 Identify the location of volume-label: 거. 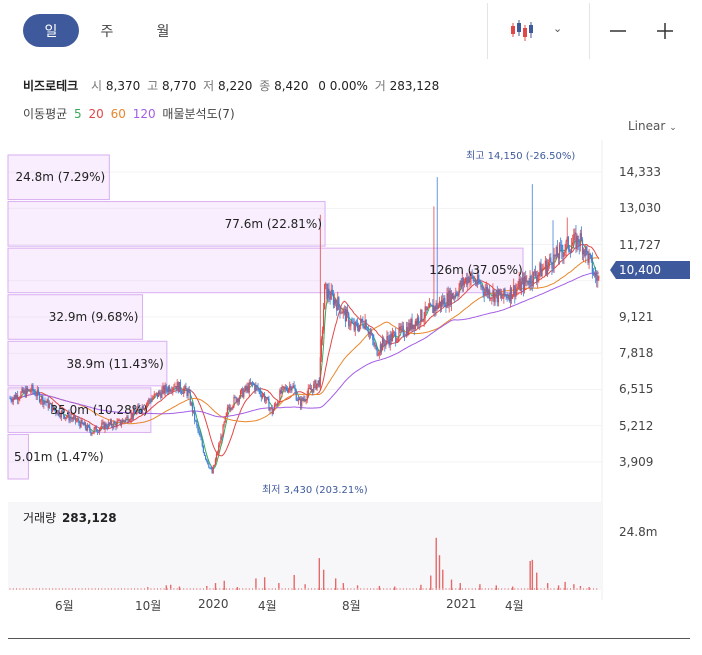
(380, 86).